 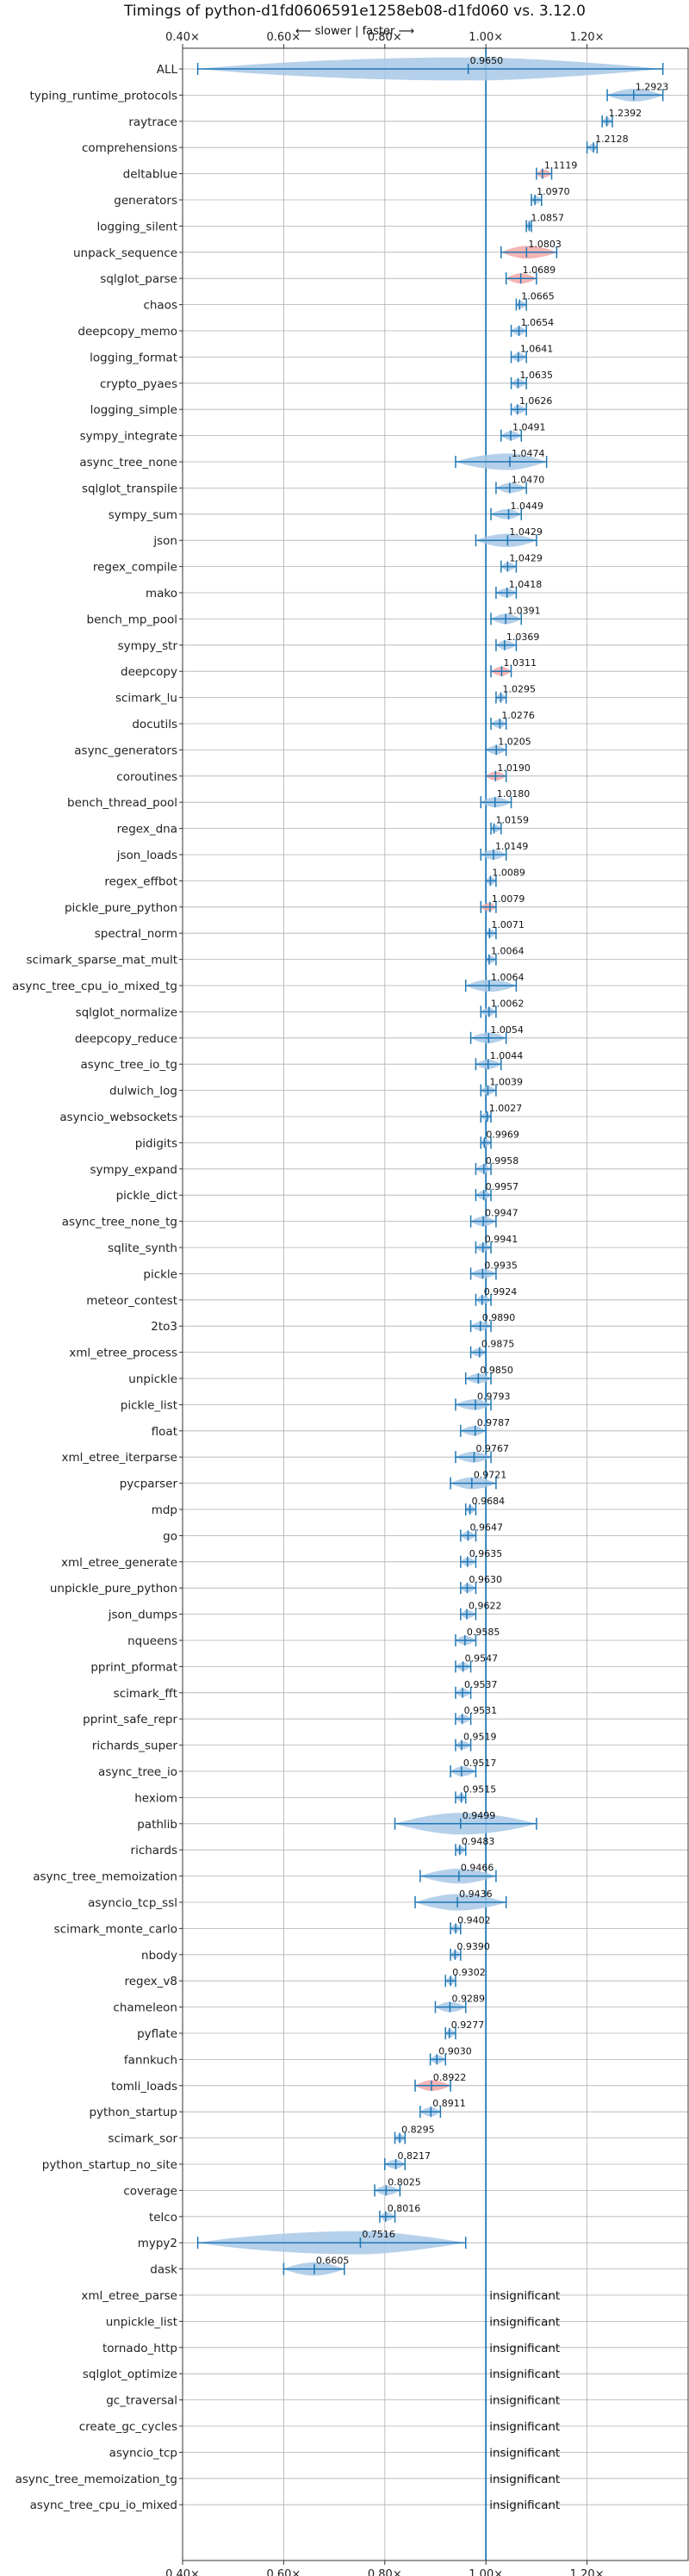 I want to click on value-label: 1.0449, so click(x=527, y=507).